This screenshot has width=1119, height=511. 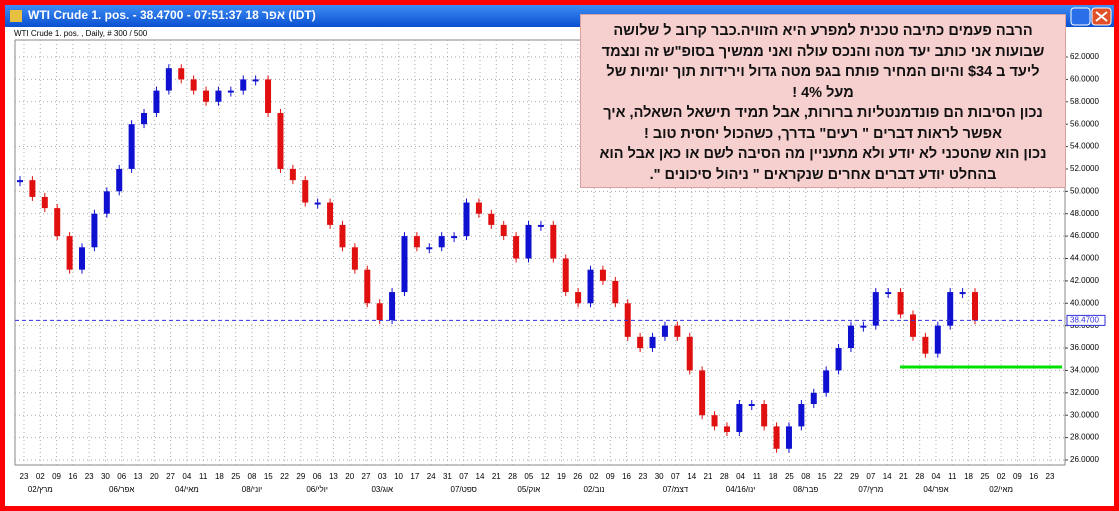 I want to click on y-tick-label: 62.0000, so click(x=1084, y=56).